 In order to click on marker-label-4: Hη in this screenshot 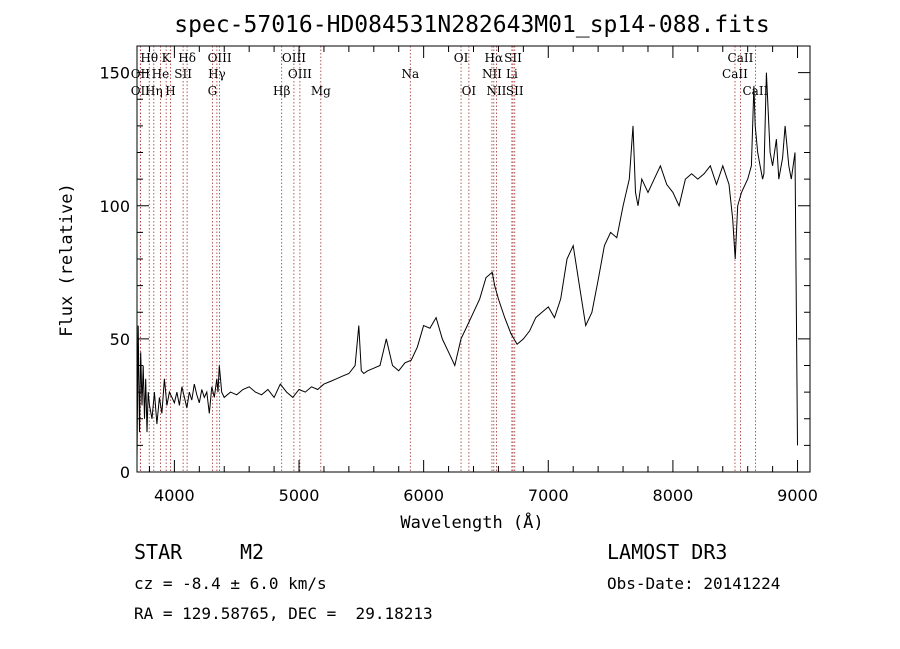, I will do `click(154, 91)`.